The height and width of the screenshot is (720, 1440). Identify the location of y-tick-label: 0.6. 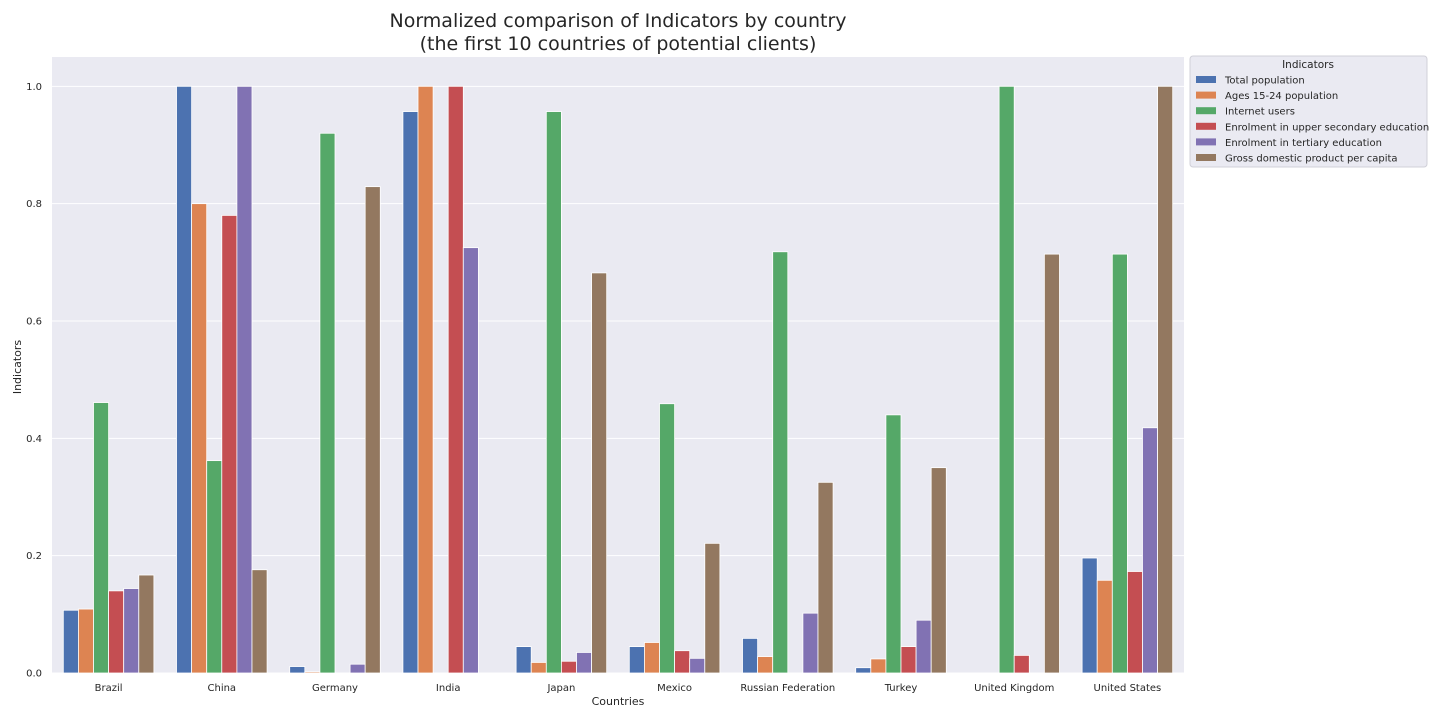
(34, 322).